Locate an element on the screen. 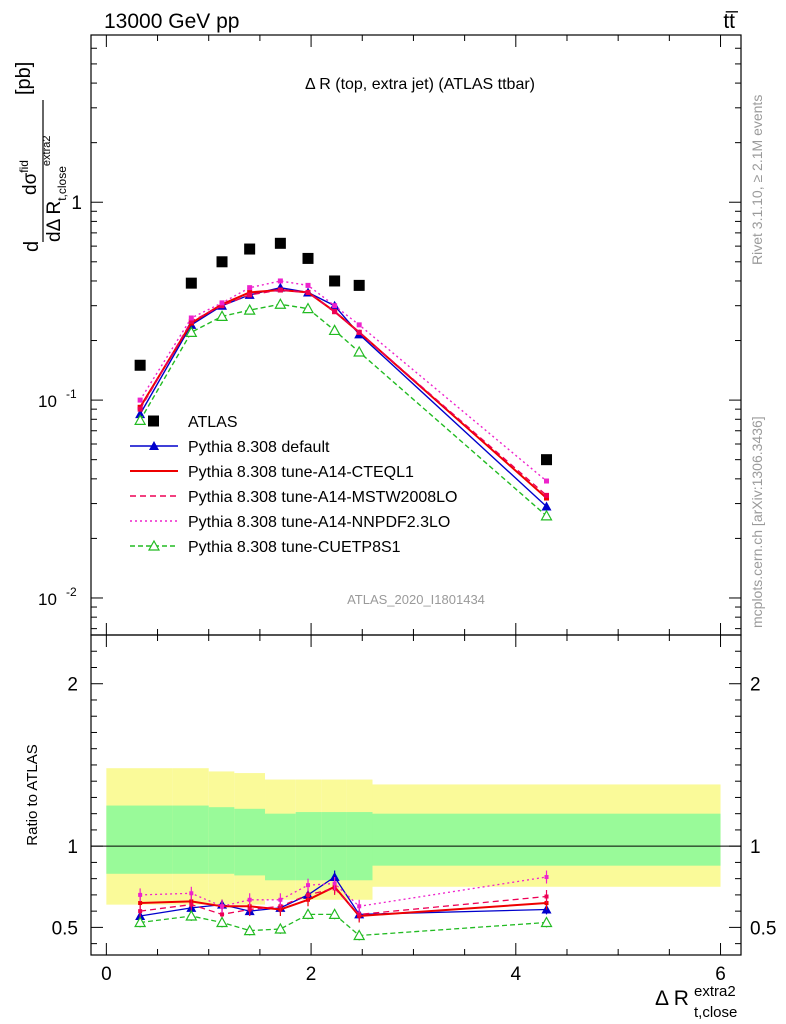 This screenshot has width=786, height=1024. legend-label-nnpdf: Pythia 8.308 tune-A14-NNPDF2.3LO is located at coordinates (319, 522).